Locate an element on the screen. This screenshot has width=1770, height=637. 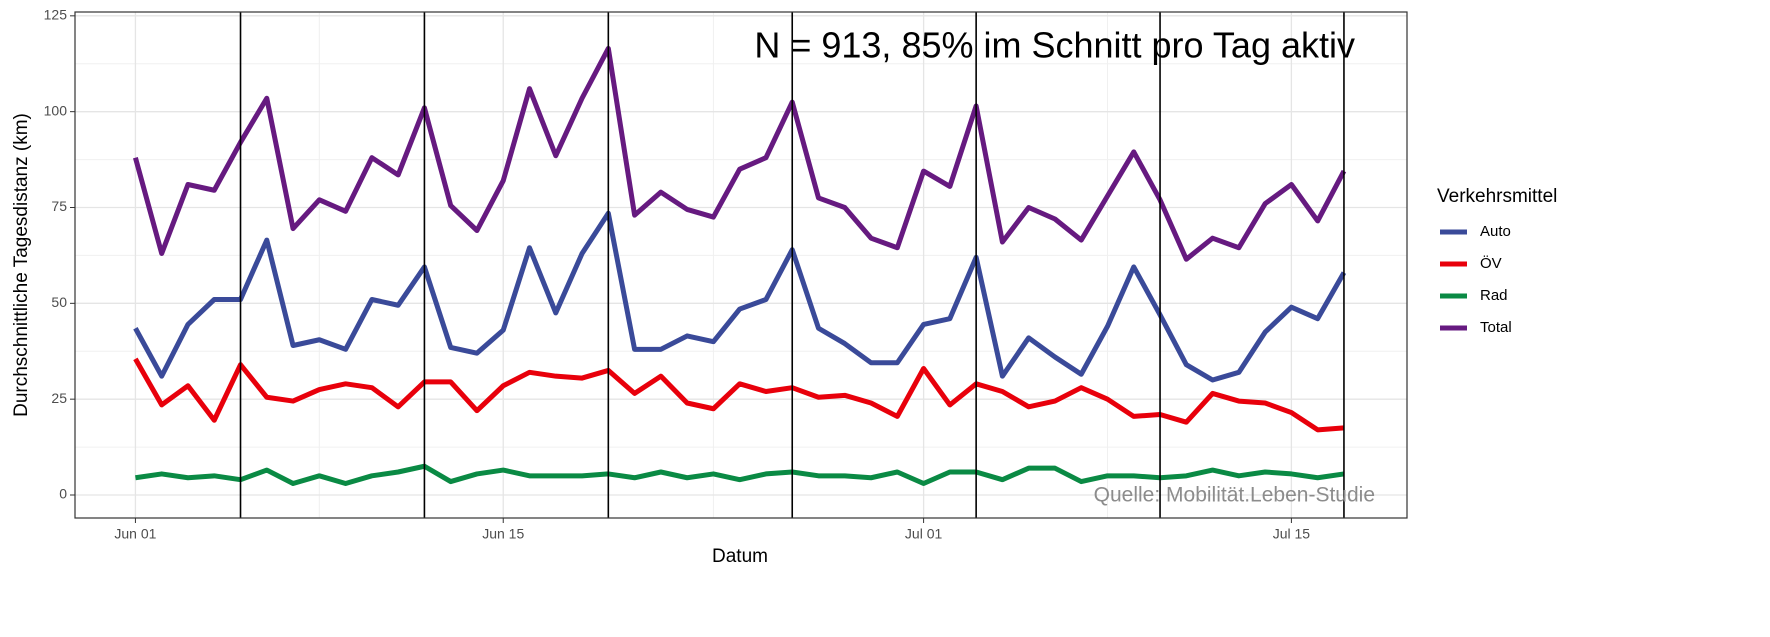
source: Quelle: Mobilität.Leben-Studie is located at coordinates (1234, 495).